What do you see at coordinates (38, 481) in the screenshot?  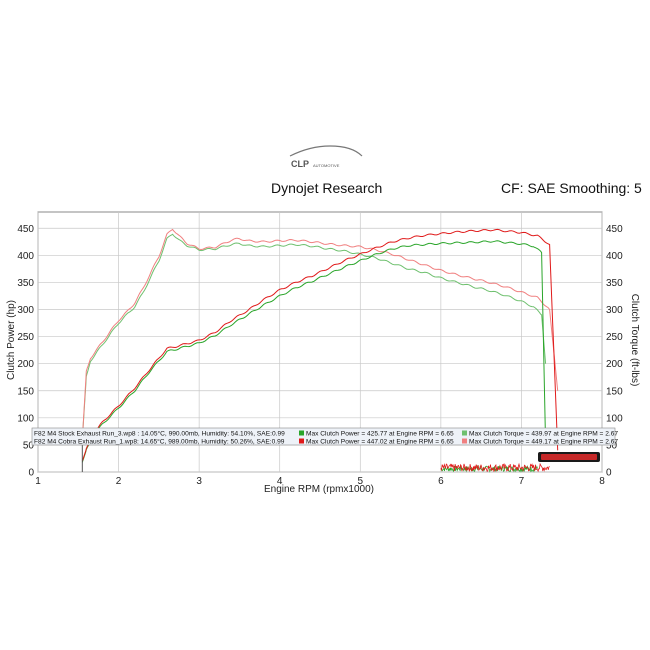 I see `x-tick-label: 1` at bounding box center [38, 481].